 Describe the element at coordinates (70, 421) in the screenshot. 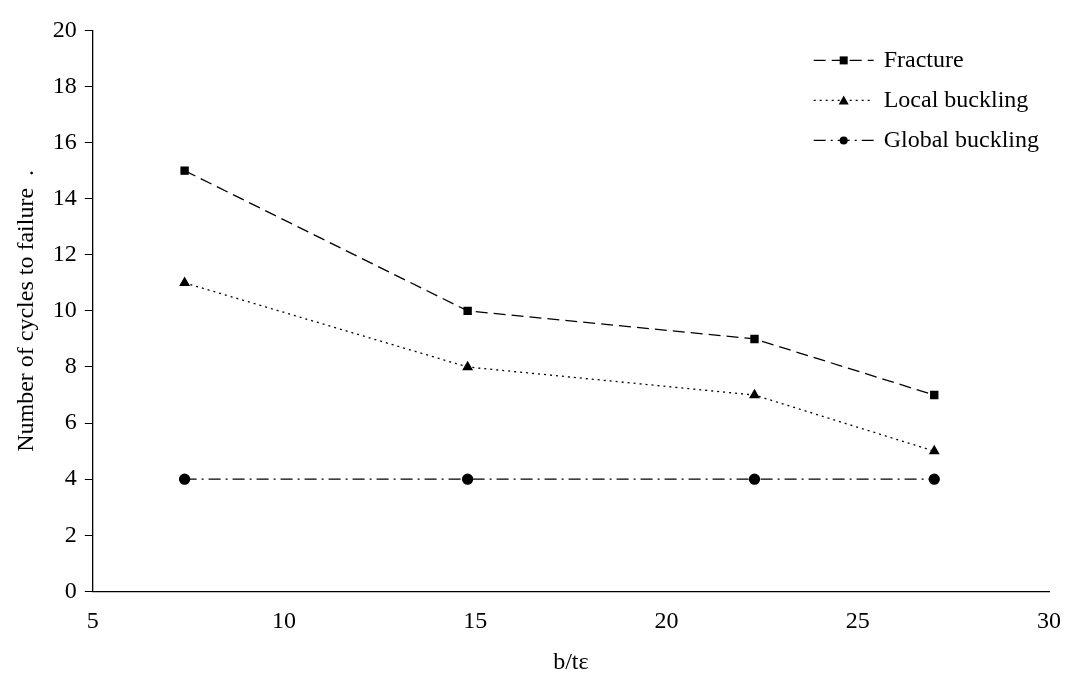

I see `y-tick-label: 6` at that location.